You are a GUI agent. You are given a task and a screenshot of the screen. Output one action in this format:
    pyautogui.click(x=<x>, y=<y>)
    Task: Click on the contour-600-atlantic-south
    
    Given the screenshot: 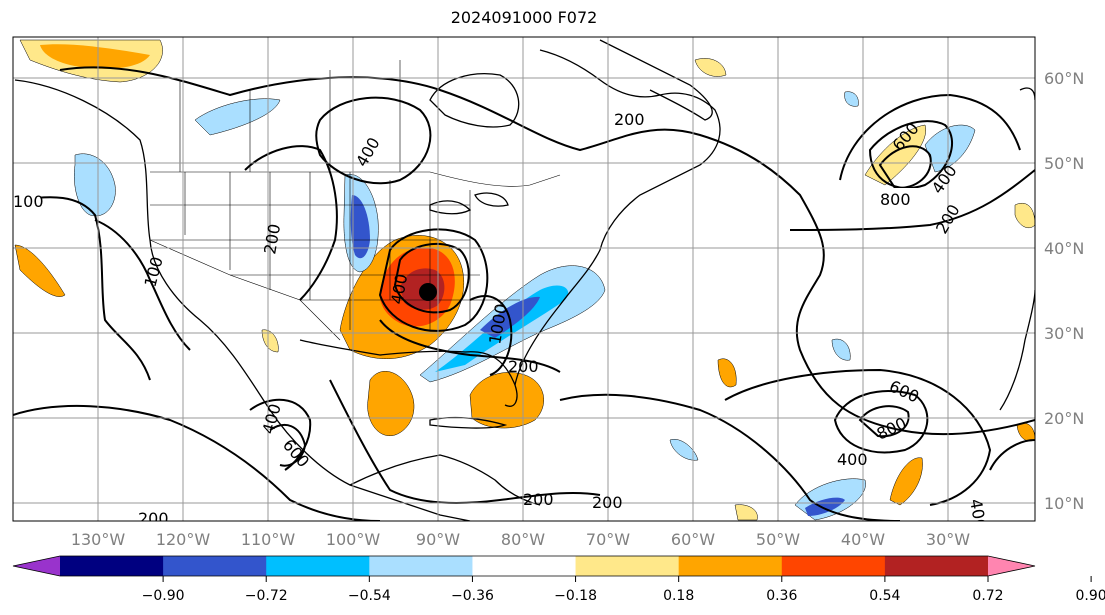 What is the action you would take?
    pyautogui.click(x=881, y=422)
    